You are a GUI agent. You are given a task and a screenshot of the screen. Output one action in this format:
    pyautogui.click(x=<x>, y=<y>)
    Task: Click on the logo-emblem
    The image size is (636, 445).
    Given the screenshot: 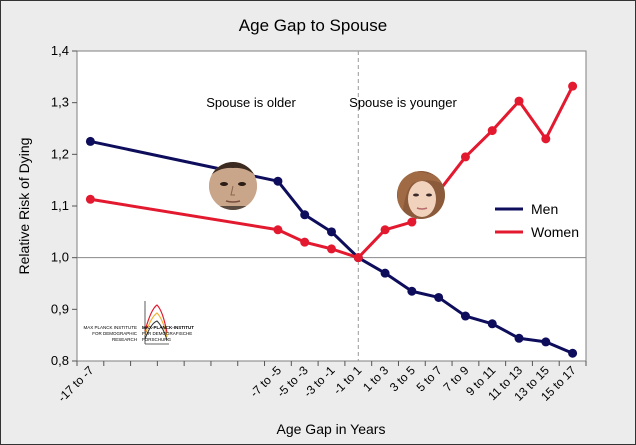 What is the action you would take?
    pyautogui.click(x=156, y=323)
    